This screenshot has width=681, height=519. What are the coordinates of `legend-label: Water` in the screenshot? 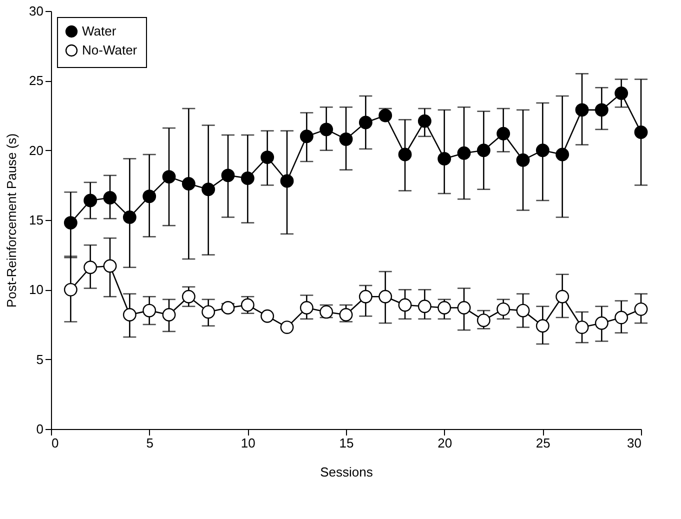 It's located at (99, 31).